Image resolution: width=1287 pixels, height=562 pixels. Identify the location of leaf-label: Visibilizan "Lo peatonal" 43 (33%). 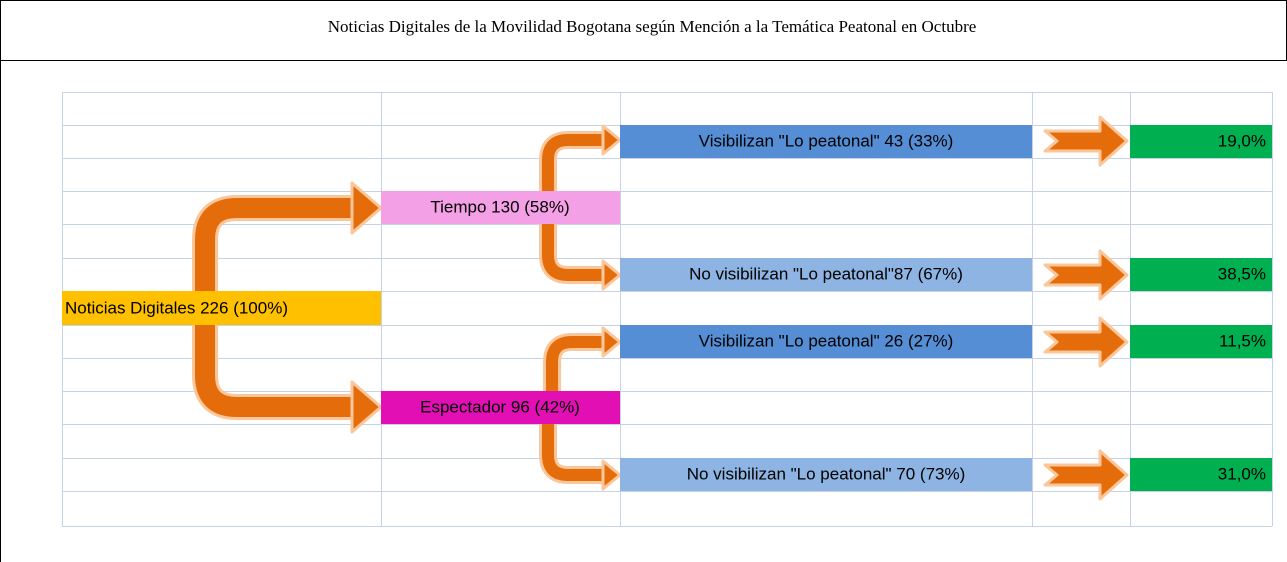
(826, 140).